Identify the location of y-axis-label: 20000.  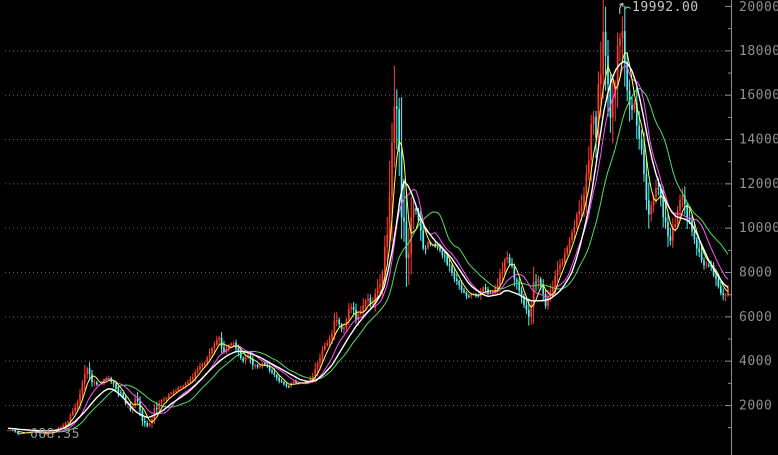
(758, 7).